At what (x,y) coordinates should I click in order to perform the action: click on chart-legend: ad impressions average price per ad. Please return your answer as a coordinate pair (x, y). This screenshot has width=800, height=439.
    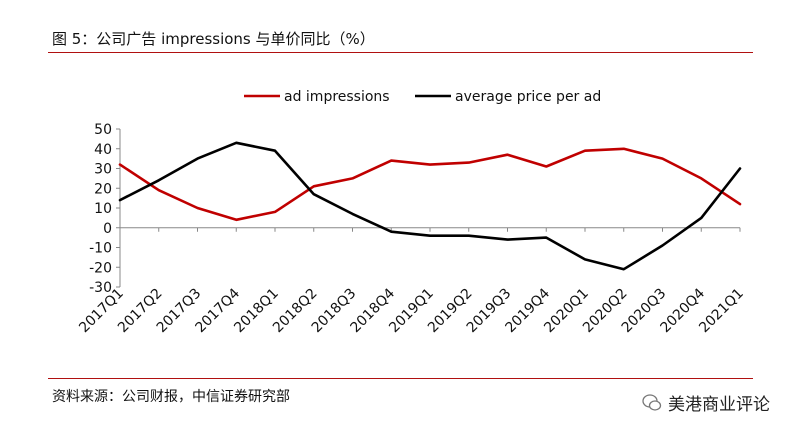
    Looking at the image, I should click on (422, 97).